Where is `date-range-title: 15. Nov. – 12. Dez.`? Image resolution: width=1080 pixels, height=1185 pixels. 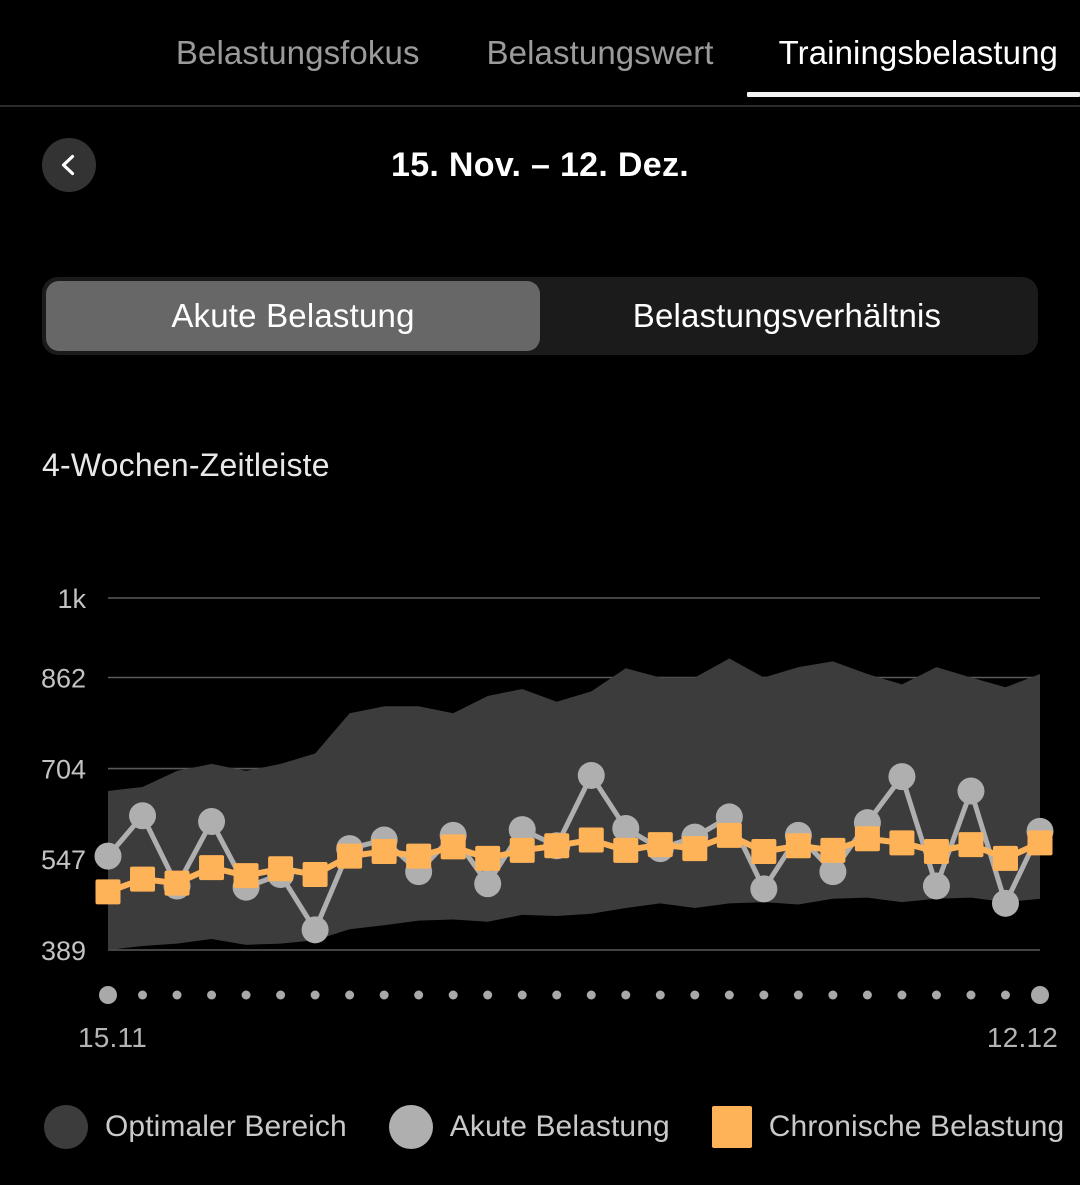 date-range-title: 15. Nov. – 12. Dez. is located at coordinates (540, 165).